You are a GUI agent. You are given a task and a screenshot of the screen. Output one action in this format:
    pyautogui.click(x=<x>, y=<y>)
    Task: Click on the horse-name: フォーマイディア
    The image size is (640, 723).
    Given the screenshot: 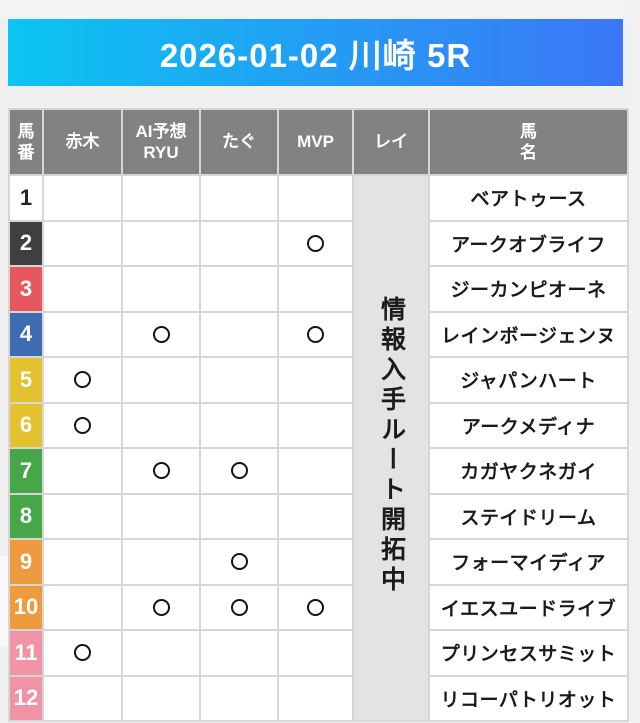 What is the action you would take?
    pyautogui.click(x=528, y=562)
    